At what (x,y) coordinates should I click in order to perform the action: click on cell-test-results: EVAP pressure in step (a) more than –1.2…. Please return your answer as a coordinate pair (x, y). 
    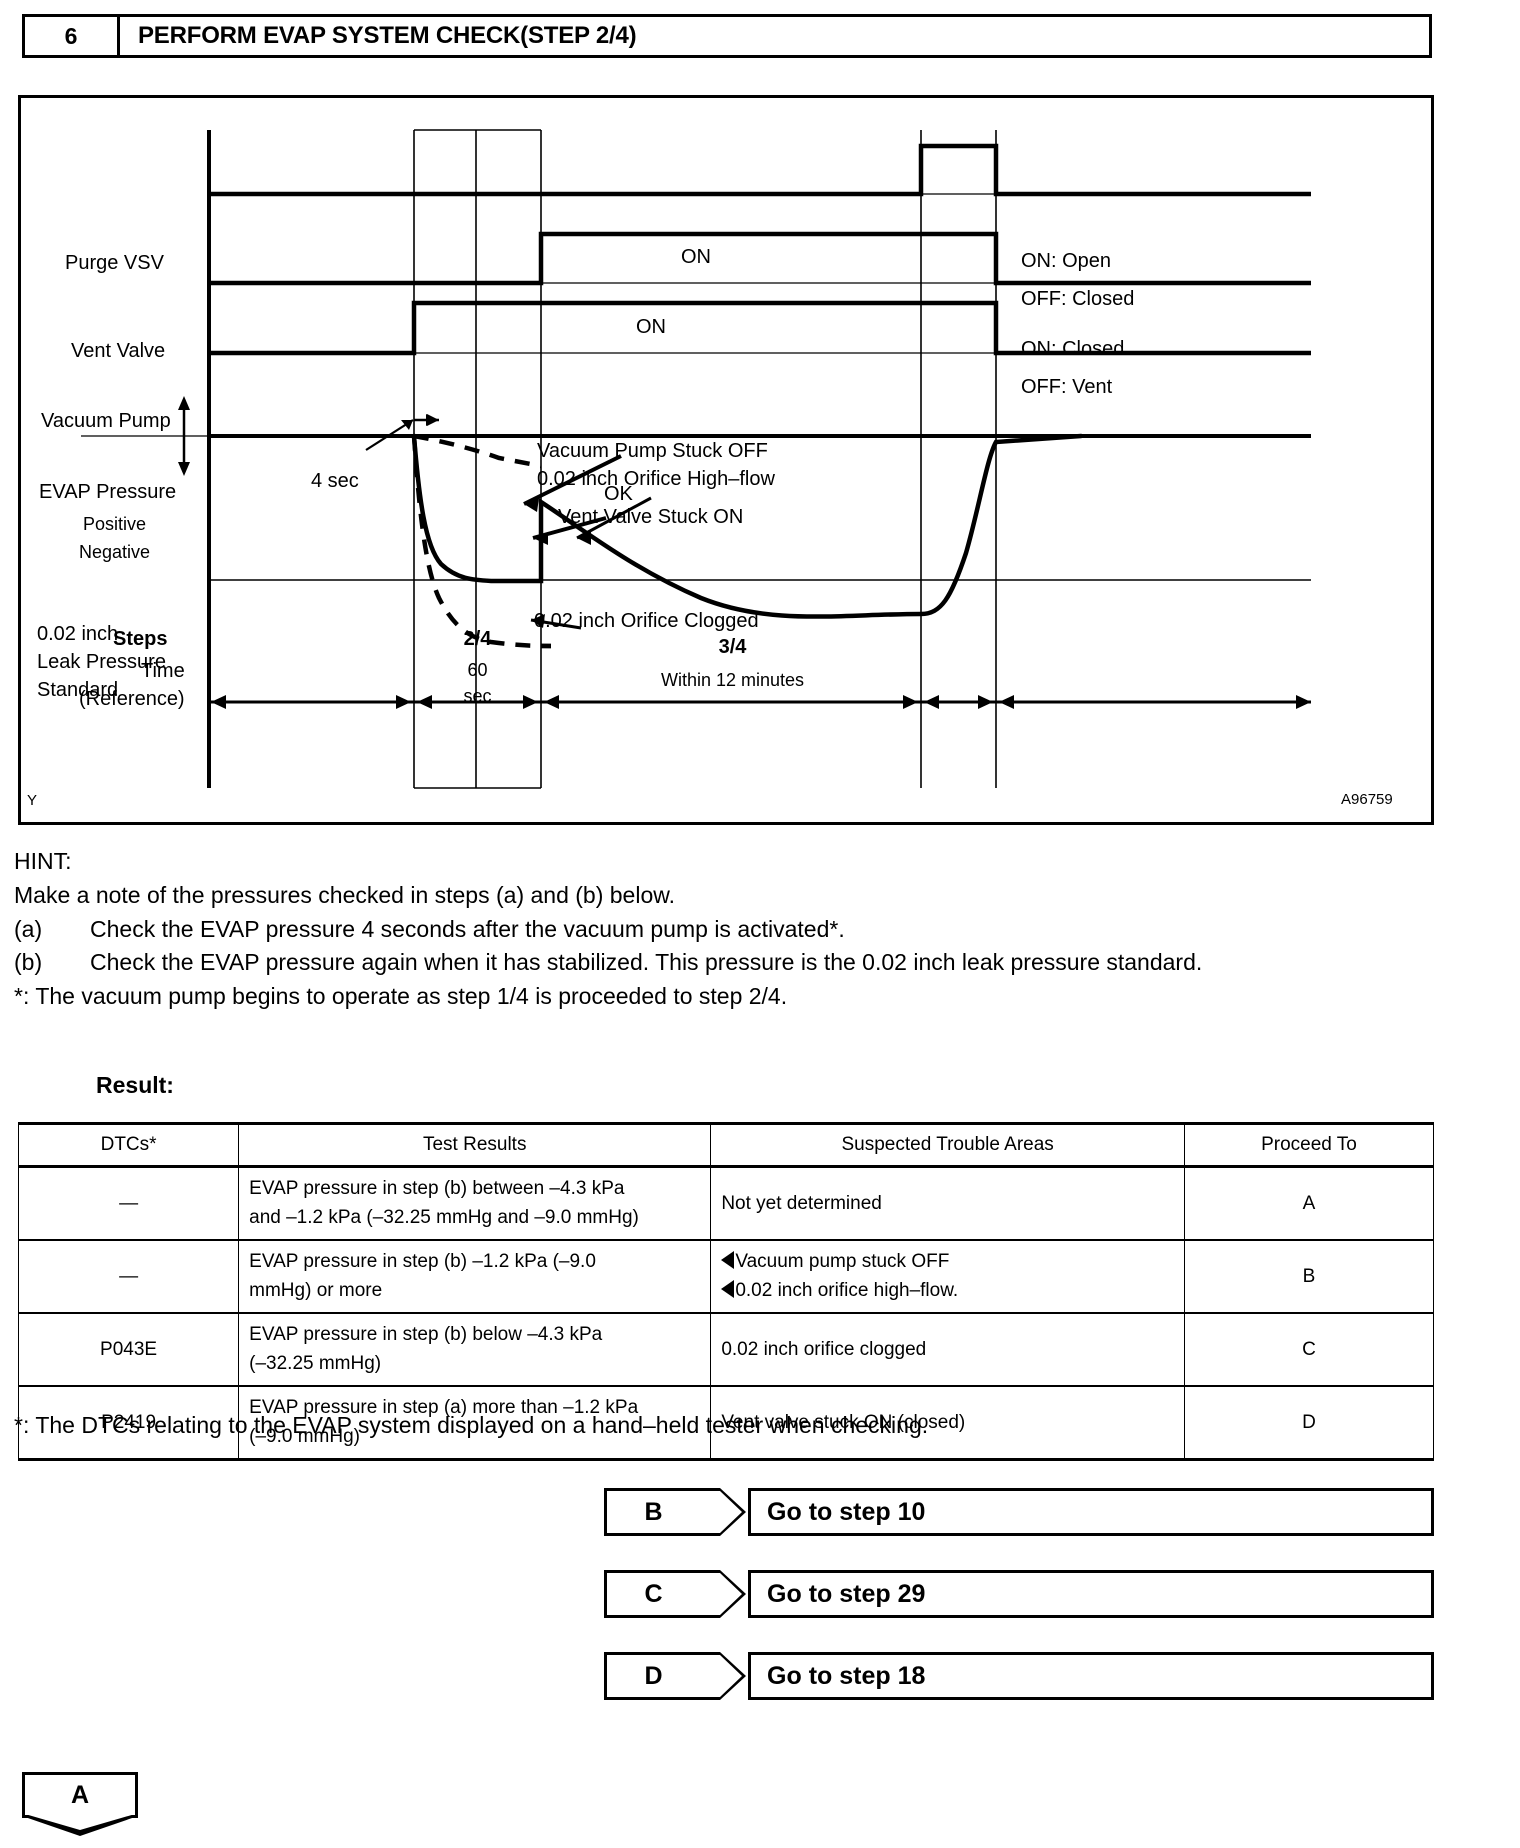
    Looking at the image, I should click on (475, 1423).